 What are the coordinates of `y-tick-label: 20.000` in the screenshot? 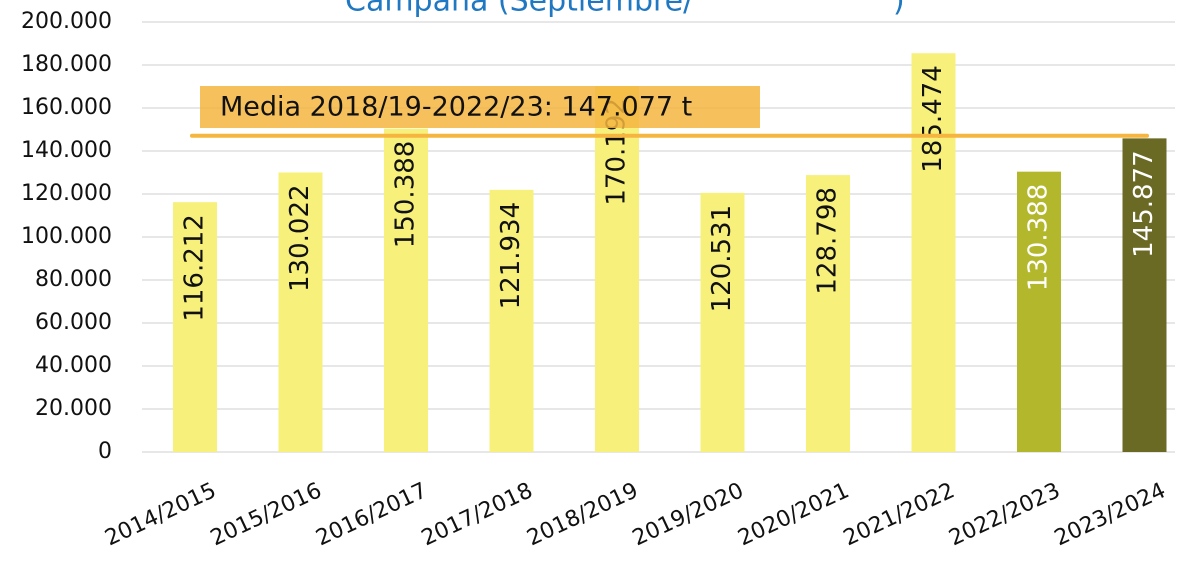 It's located at (73, 408).